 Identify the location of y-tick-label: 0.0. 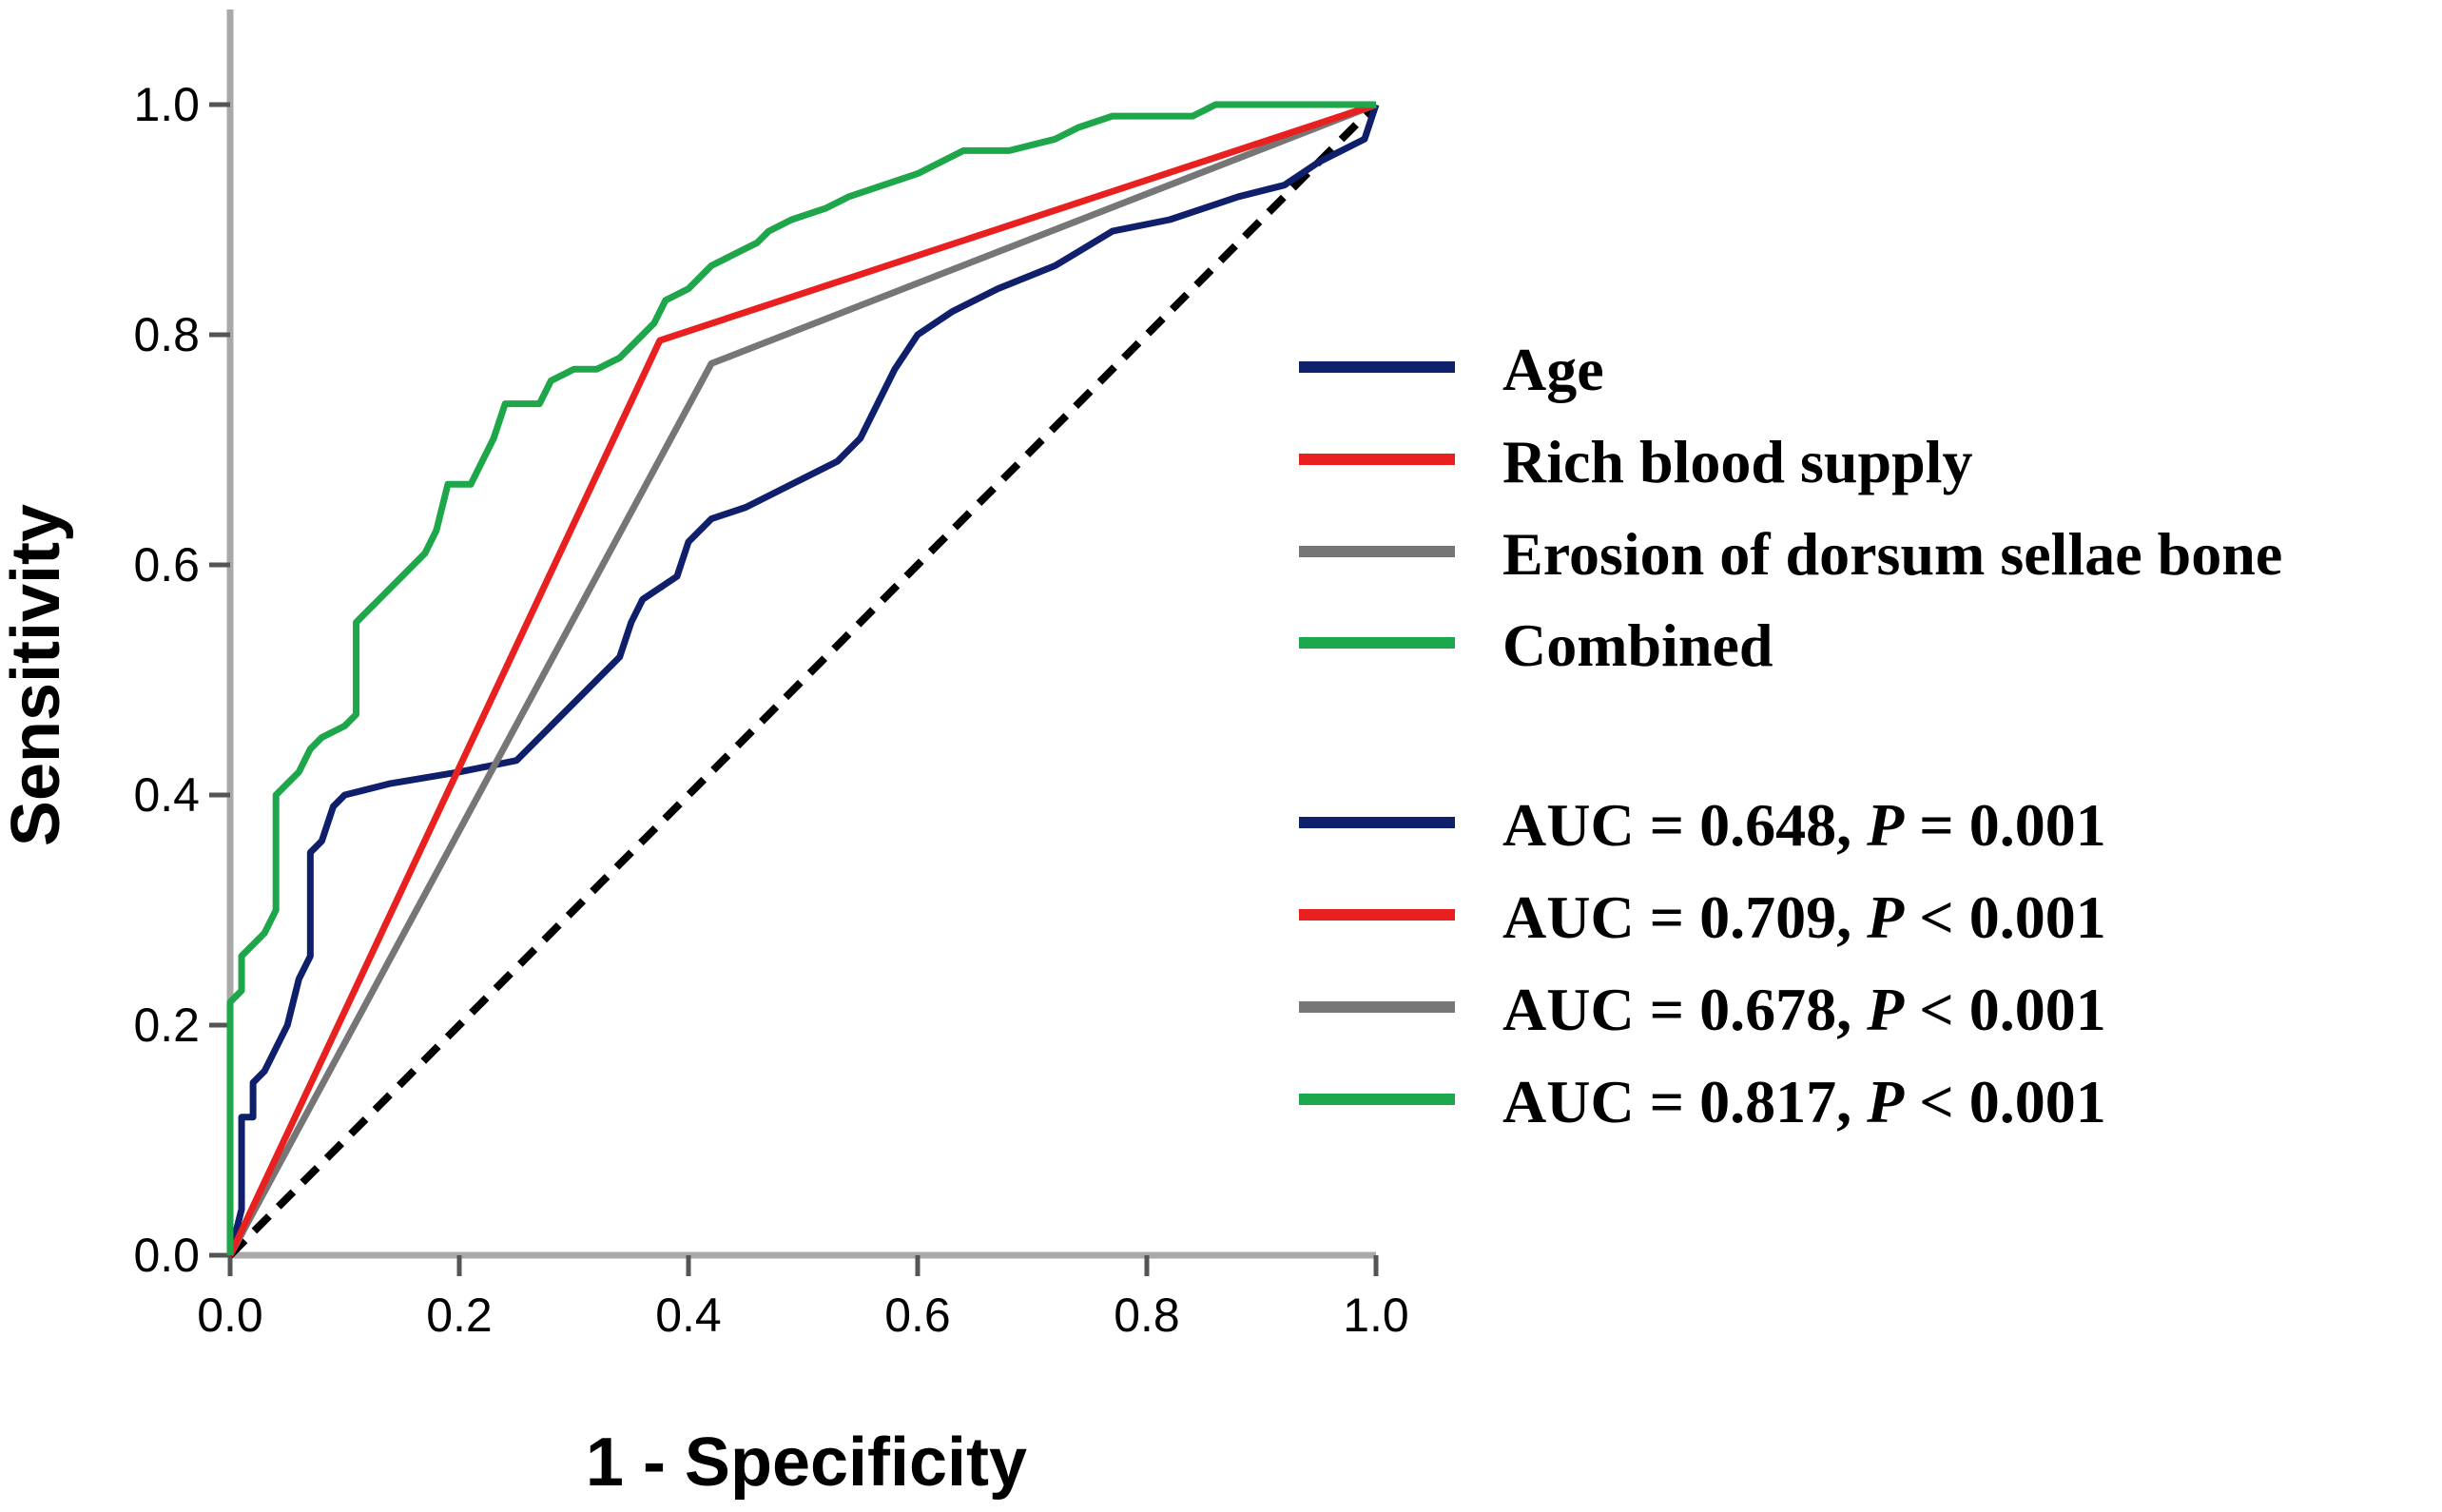
(166, 1255).